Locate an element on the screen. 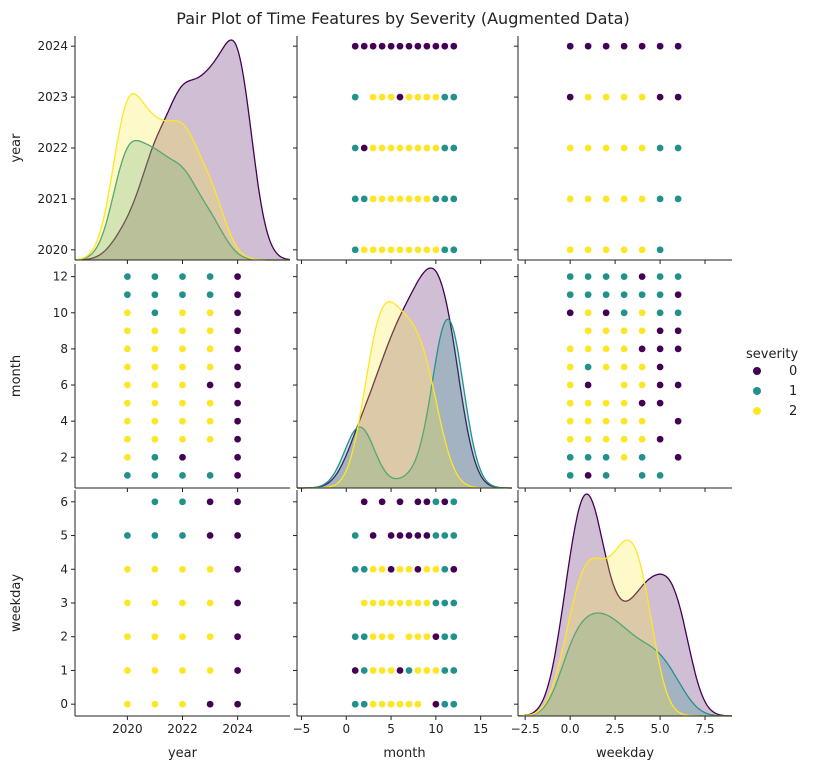 This screenshot has height=770, width=814. legend-label-1: 1 is located at coordinates (793, 391).